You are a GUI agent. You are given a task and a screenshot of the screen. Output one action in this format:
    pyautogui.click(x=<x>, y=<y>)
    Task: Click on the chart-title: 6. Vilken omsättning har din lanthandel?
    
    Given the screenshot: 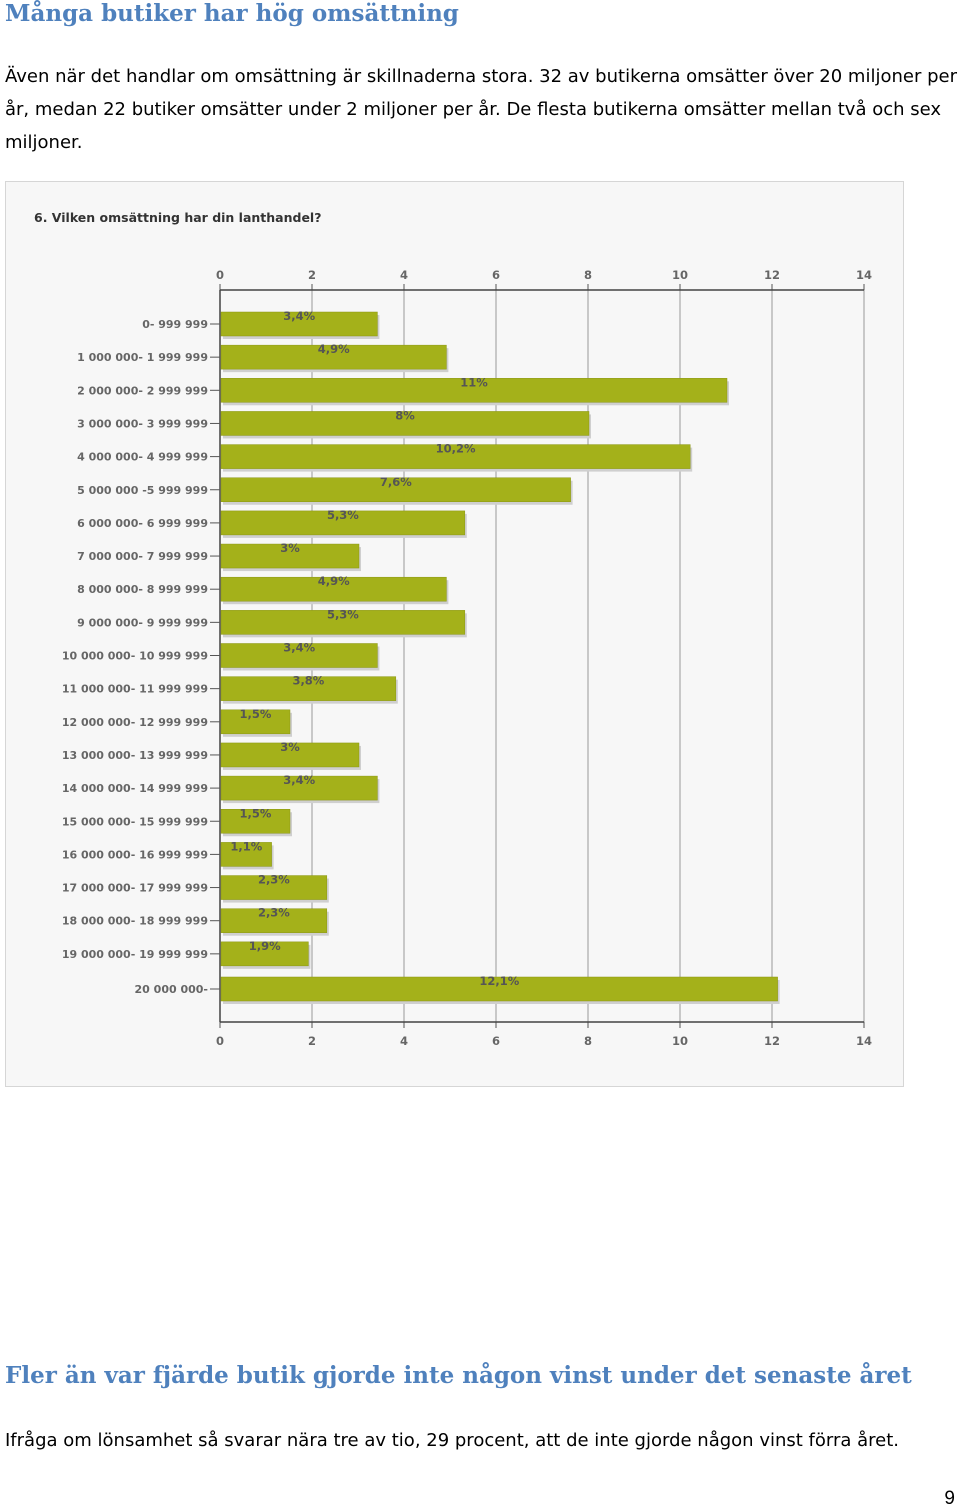 What is the action you would take?
    pyautogui.click(x=177, y=217)
    